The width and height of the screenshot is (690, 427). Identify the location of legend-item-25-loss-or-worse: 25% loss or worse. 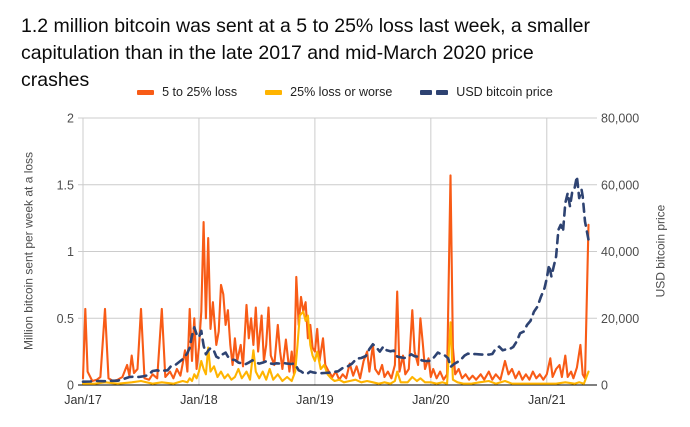
(328, 92).